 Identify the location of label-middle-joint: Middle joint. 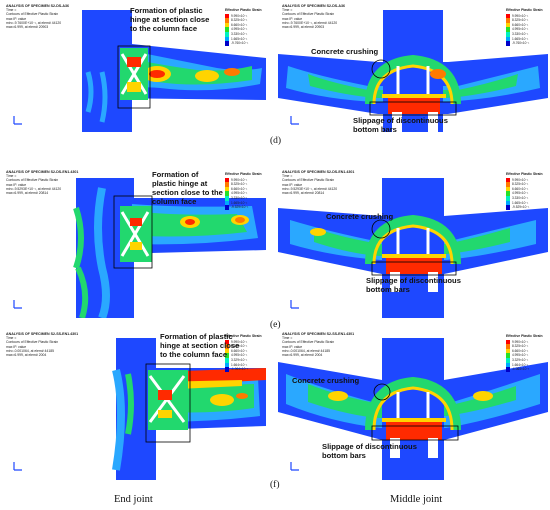
(416, 499).